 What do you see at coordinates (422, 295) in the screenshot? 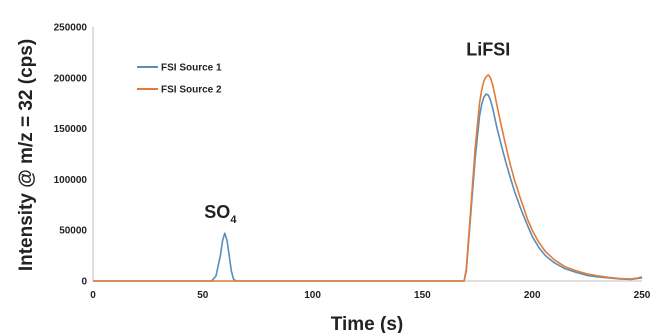
I see `x-tick-label: 150` at bounding box center [422, 295].